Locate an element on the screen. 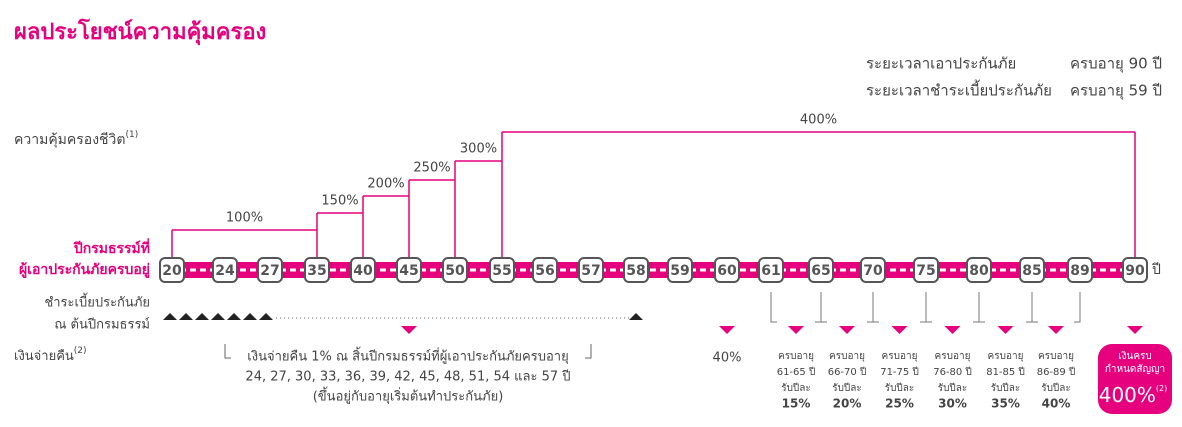 Image resolution: width=1182 pixels, height=427 pixels. timeline-label: ผู้เอาประกันภัยครบอยู่ is located at coordinates (84, 270).